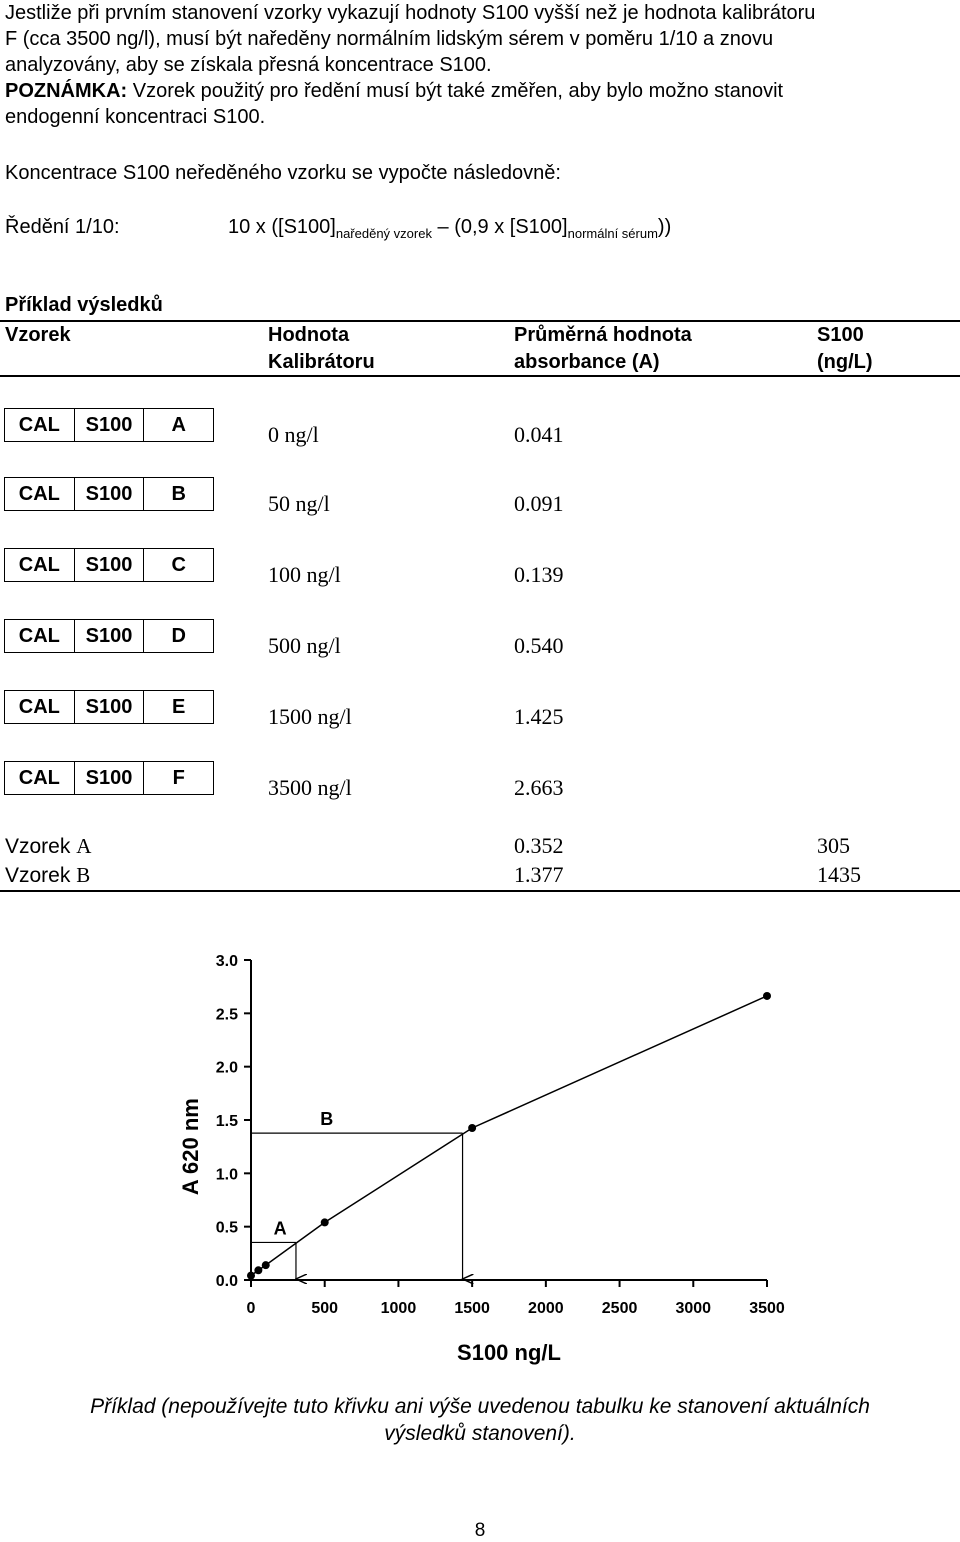 The image size is (960, 1542). Describe the element at coordinates (539, 503) in the screenshot. I see `cal-absorbance: 0.091` at that location.